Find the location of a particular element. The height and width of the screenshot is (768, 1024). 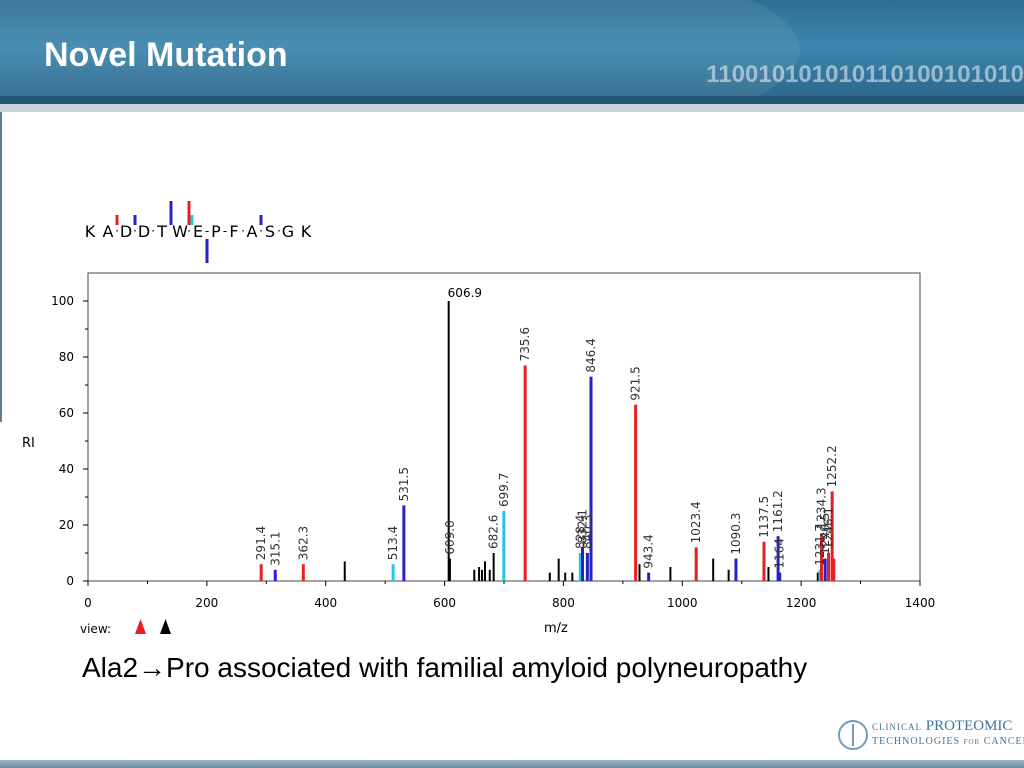

peak-label: 682.6 is located at coordinates (494, 532).